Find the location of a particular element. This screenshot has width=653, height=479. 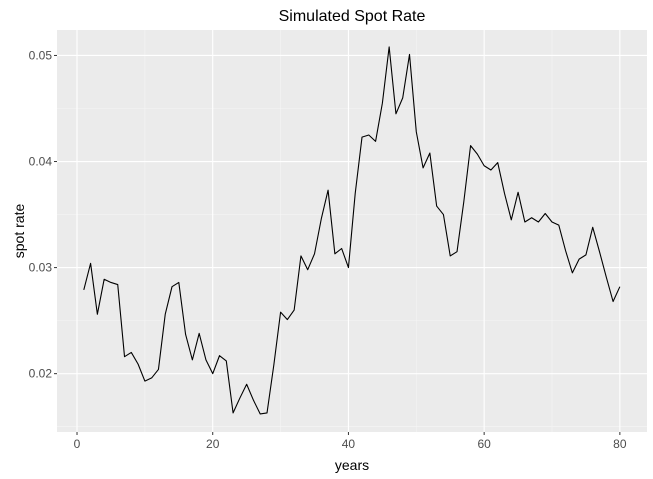

x-tick-label: 80 is located at coordinates (620, 444).